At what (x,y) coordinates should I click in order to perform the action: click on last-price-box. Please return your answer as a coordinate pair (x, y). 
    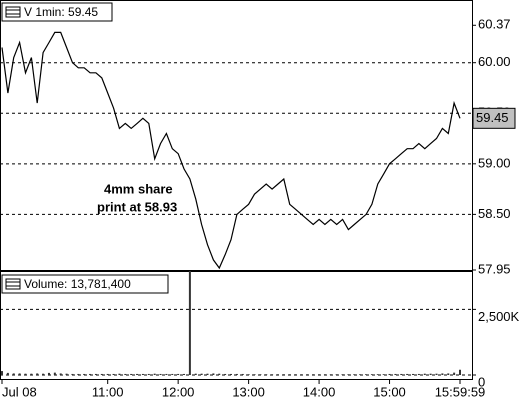
    Looking at the image, I should click on (494, 118).